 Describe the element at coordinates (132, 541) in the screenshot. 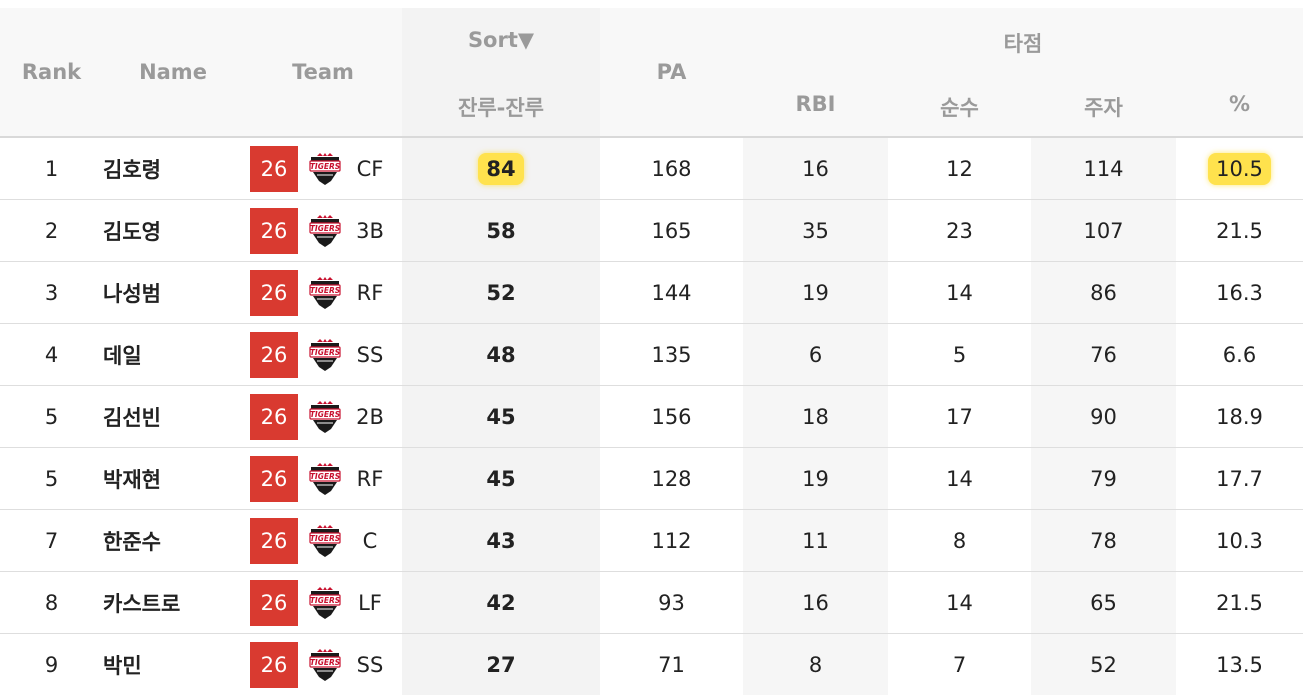

I see `player-name: 한준수` at that location.